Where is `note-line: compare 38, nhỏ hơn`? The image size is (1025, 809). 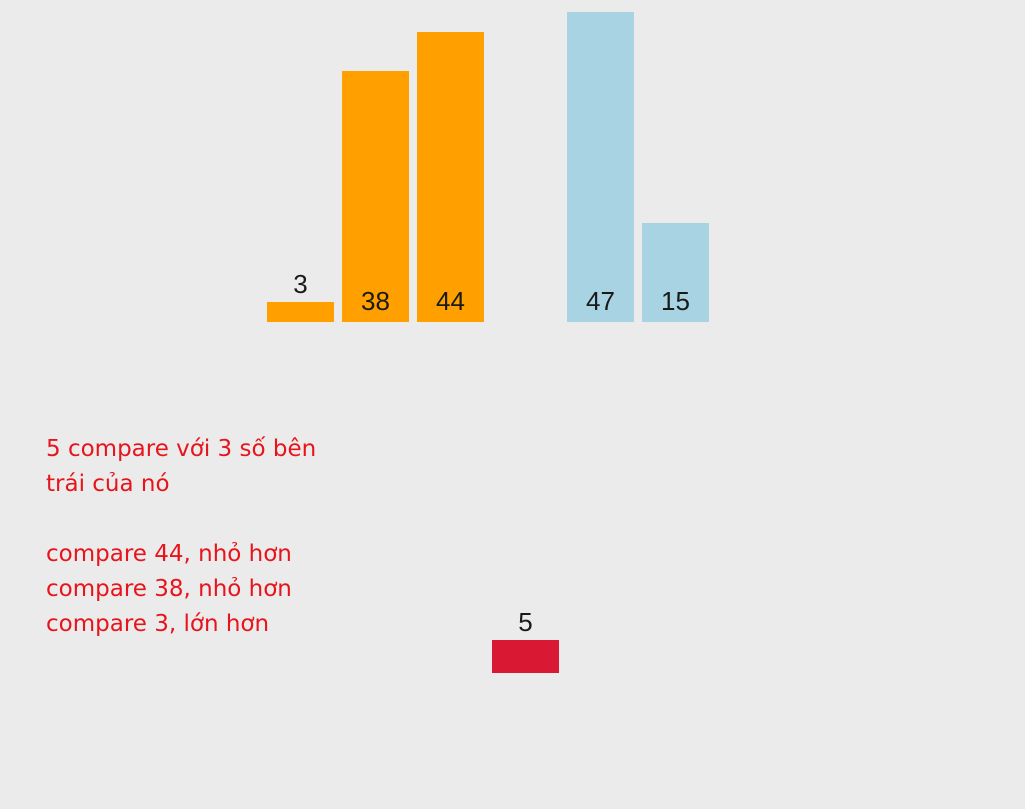 note-line: compare 38, nhỏ hơn is located at coordinates (169, 589).